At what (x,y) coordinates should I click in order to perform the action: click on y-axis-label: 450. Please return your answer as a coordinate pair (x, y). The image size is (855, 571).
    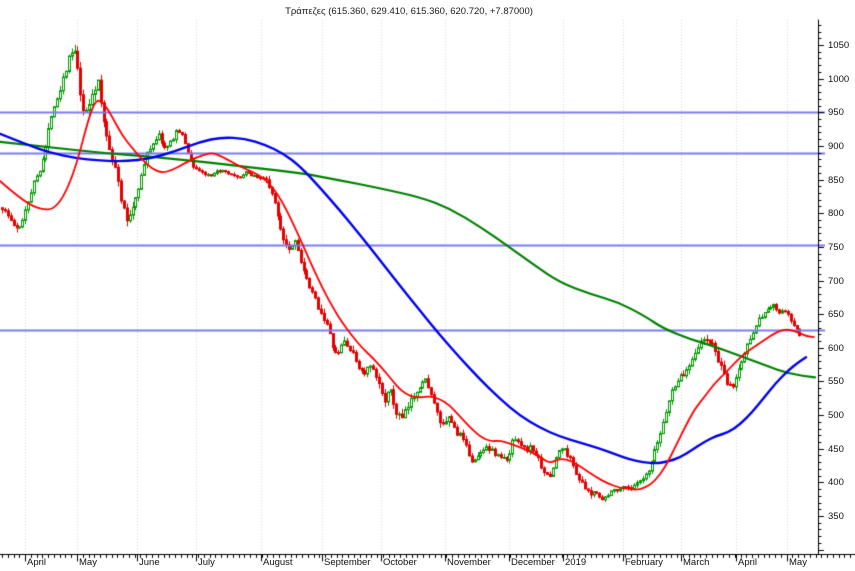
    Looking at the image, I should click on (836, 449).